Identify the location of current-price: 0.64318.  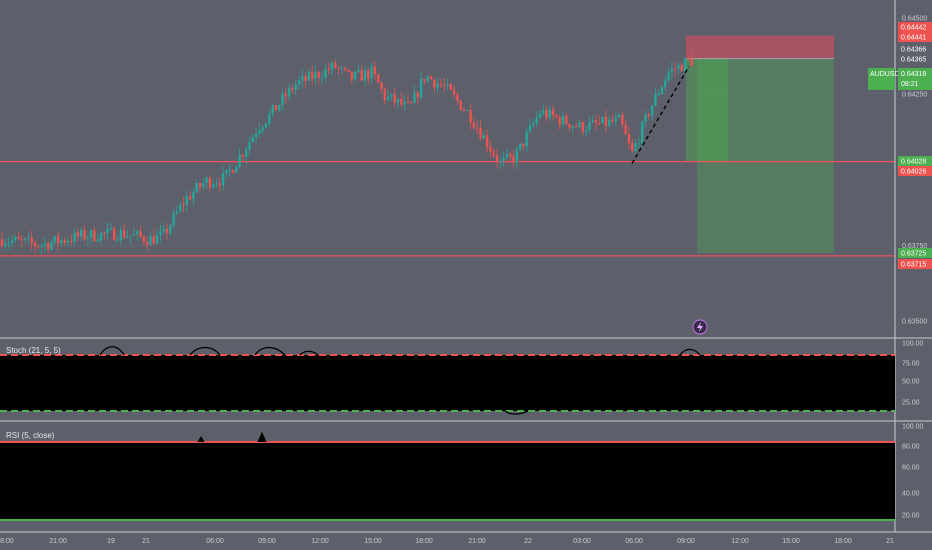
(913, 74).